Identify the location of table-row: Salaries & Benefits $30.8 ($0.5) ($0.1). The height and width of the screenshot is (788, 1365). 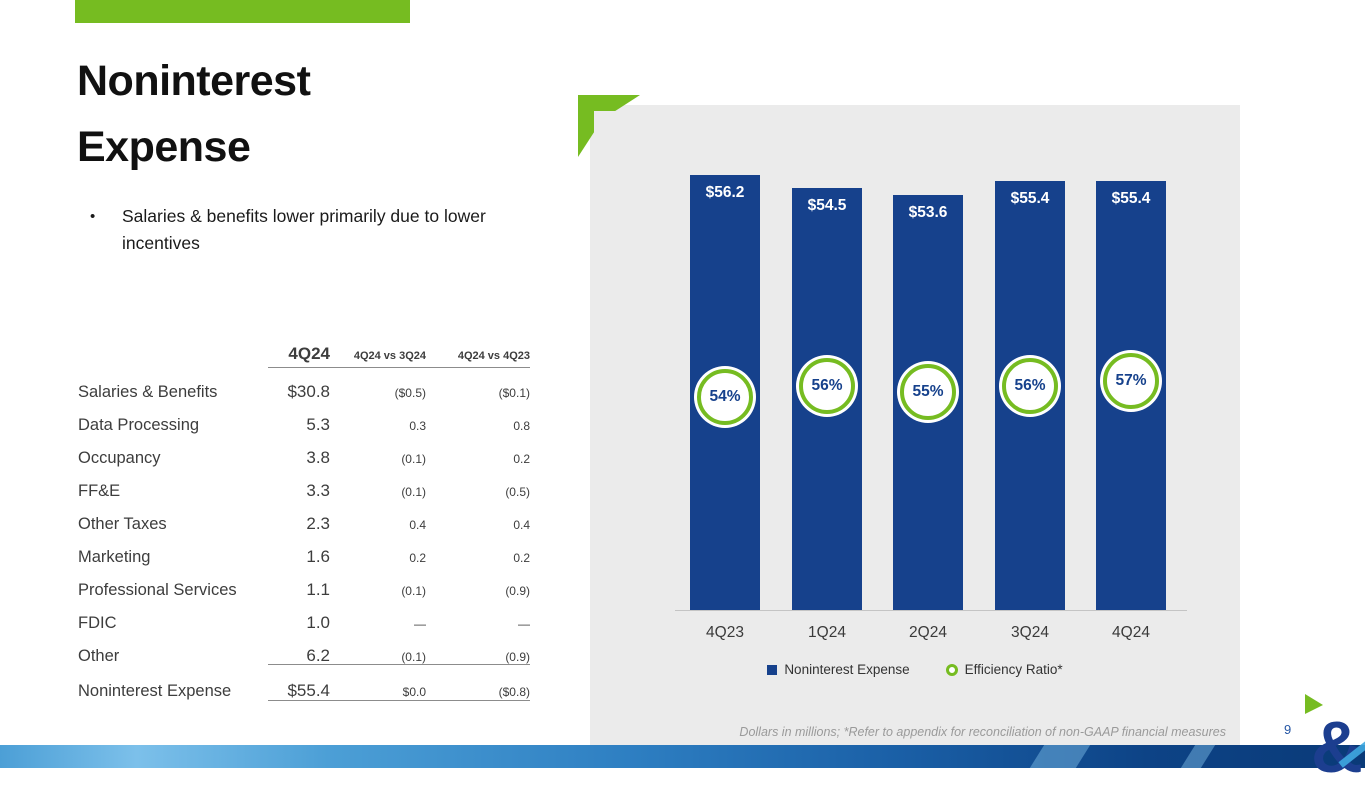
(304, 392).